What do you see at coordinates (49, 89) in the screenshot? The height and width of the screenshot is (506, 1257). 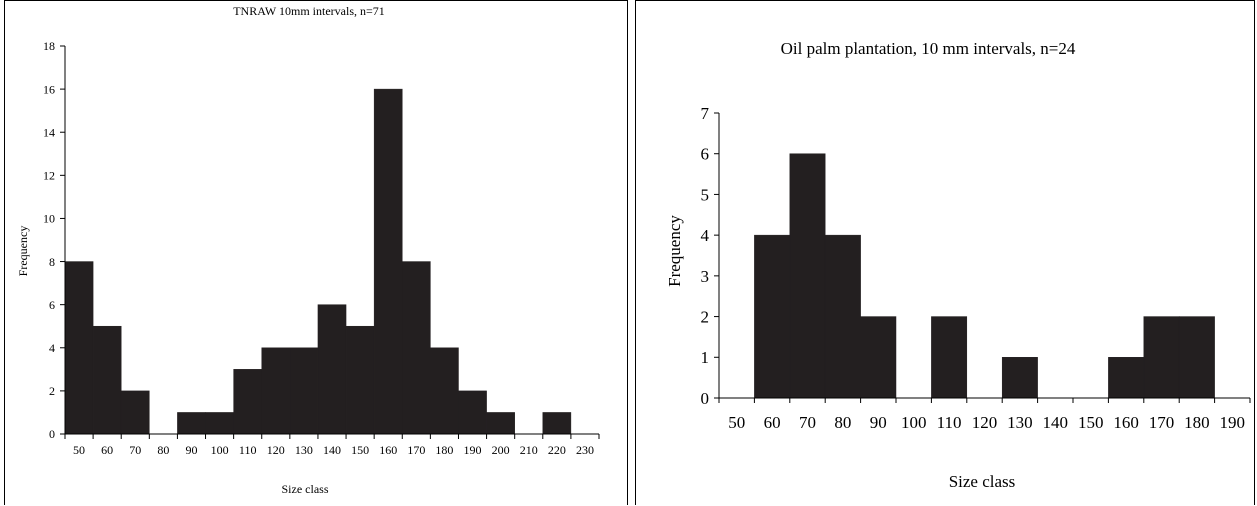 I see `y-tick-label-16: 16` at bounding box center [49, 89].